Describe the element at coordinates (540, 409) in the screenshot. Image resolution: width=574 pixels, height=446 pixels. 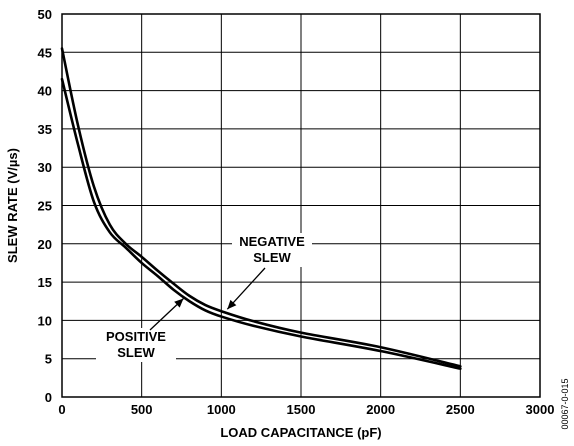
I see `x-tick-label: 3000` at that location.